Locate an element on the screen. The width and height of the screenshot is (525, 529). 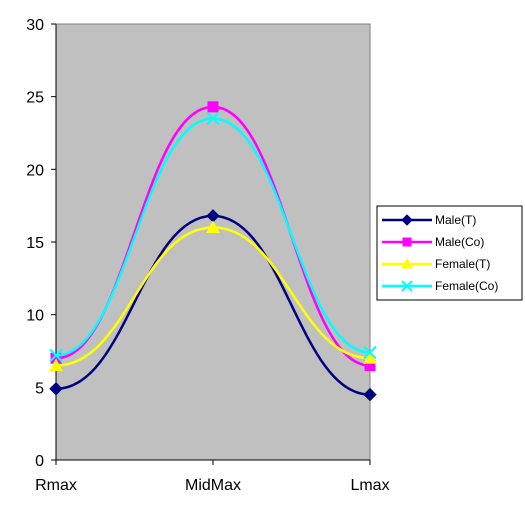
x-tick-label: Rmax is located at coordinates (56, 485).